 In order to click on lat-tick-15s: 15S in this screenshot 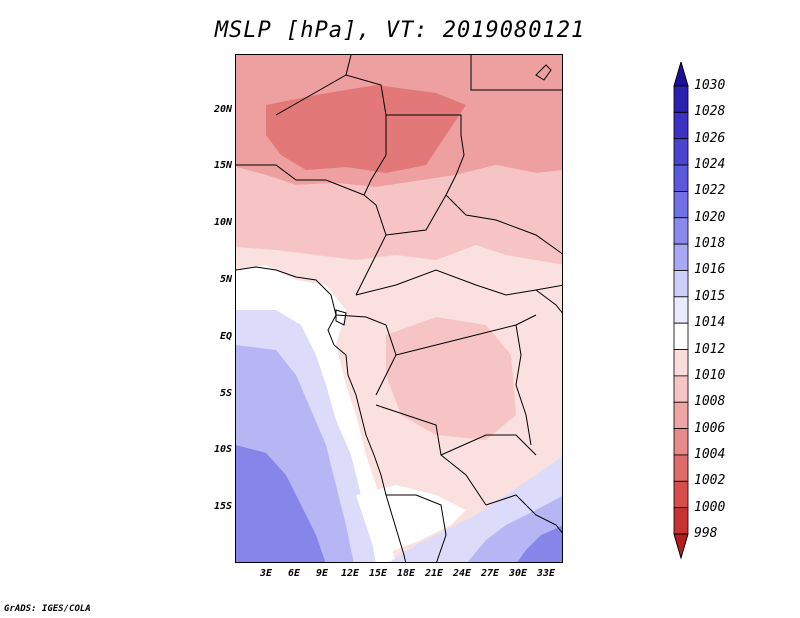, I will do `click(222, 506)`.